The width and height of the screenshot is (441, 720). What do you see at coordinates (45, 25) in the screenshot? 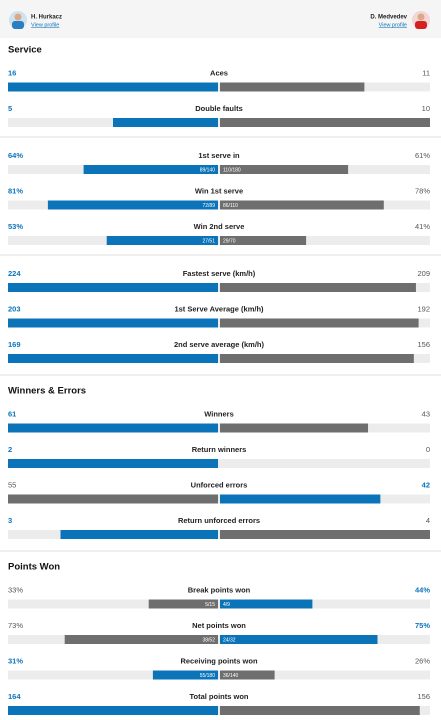
I see `left-profile-link: View profile` at bounding box center [45, 25].